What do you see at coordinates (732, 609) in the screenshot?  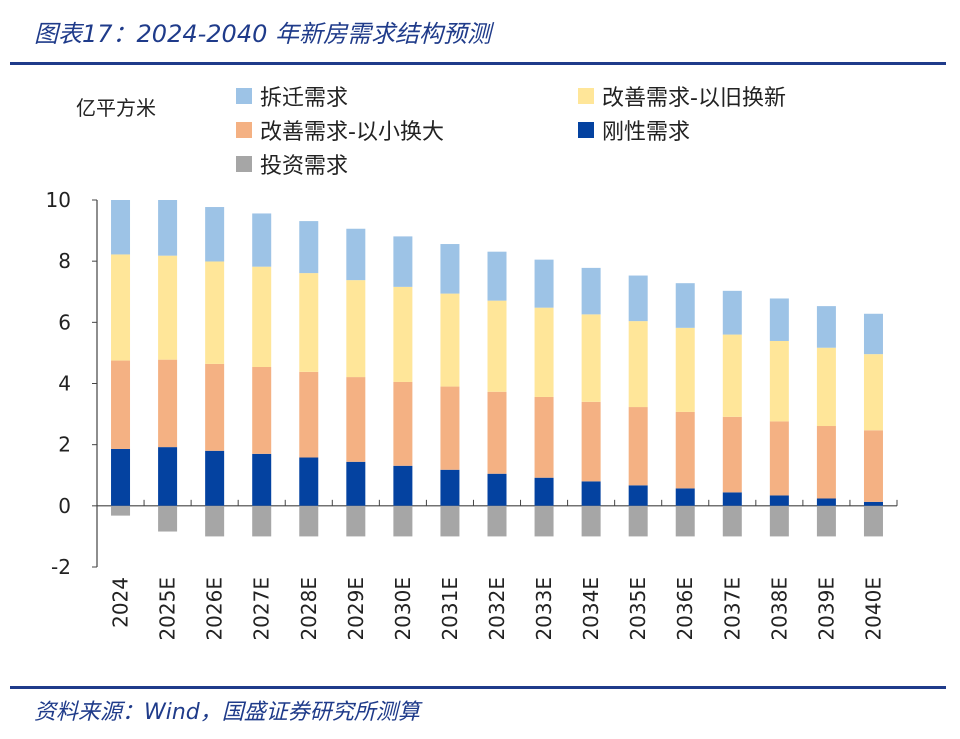 I see `x-tick-label: 2037E` at bounding box center [732, 609].